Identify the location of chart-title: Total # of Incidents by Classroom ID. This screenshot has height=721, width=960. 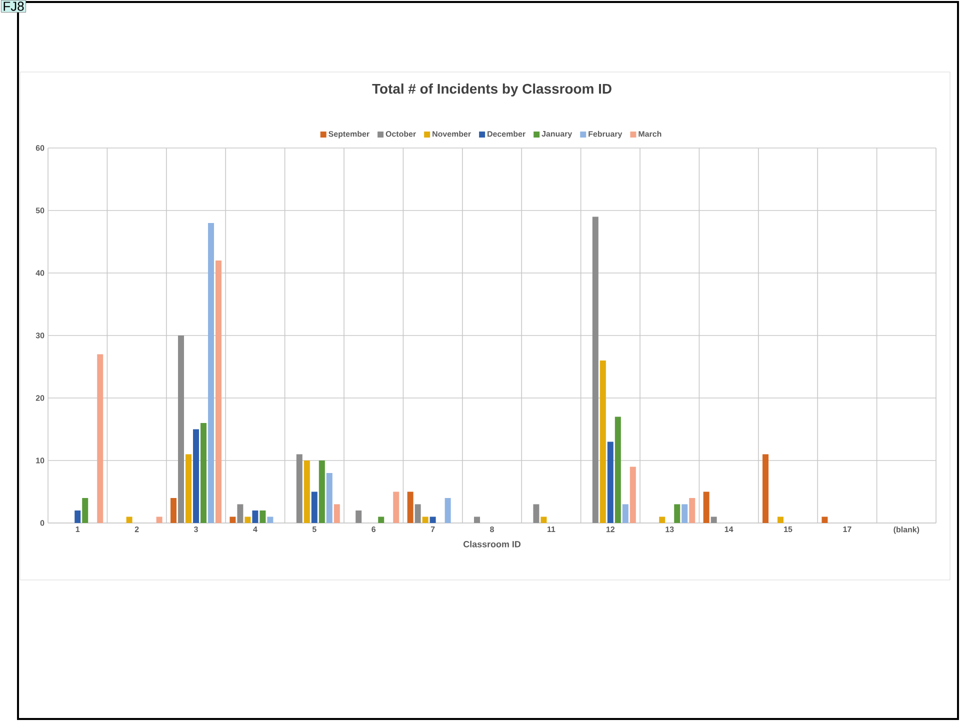
(492, 89).